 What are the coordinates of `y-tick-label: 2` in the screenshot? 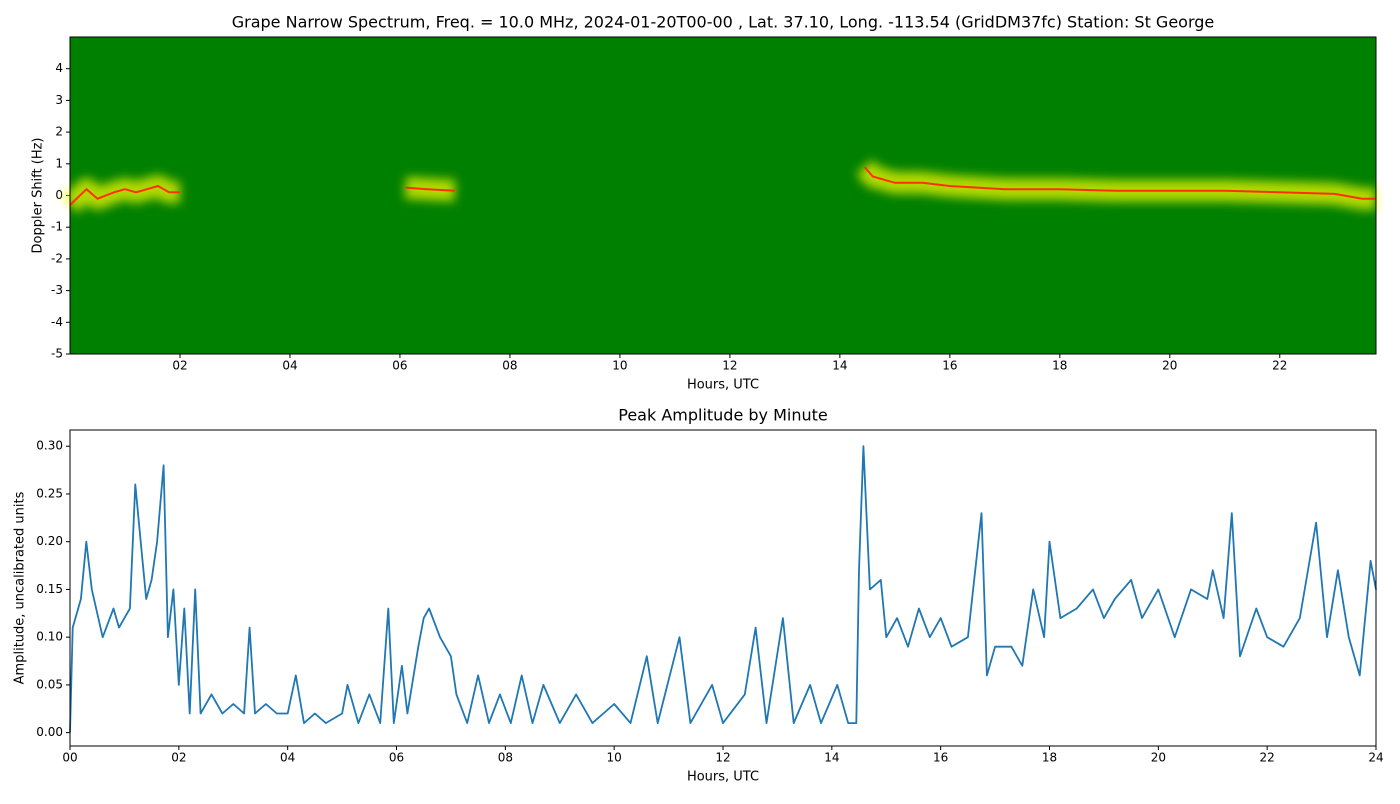 It's located at (59, 132).